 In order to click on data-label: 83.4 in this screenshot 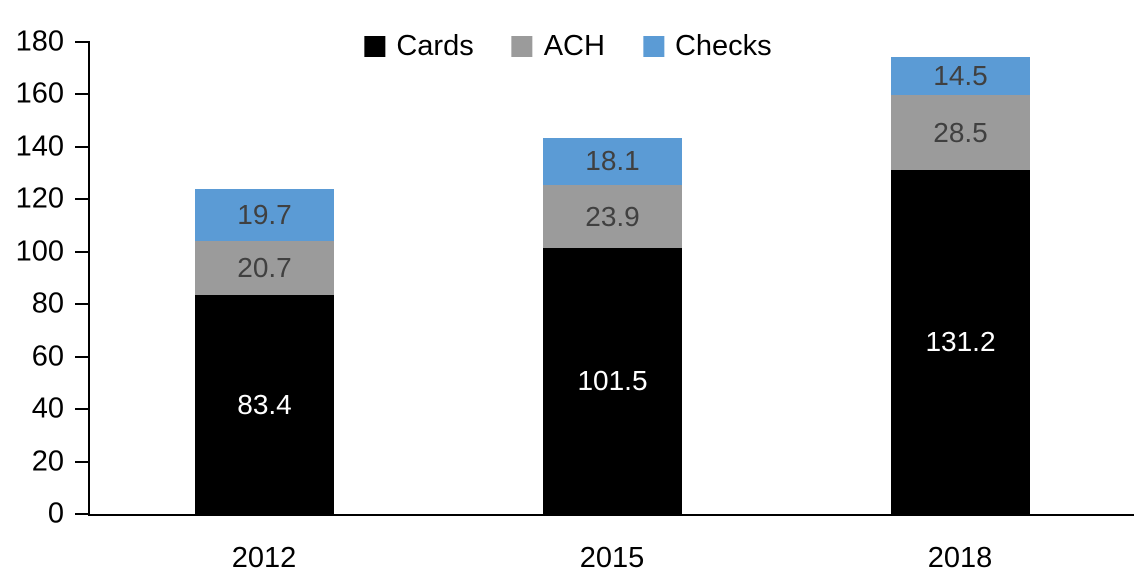, I will do `click(264, 404)`.